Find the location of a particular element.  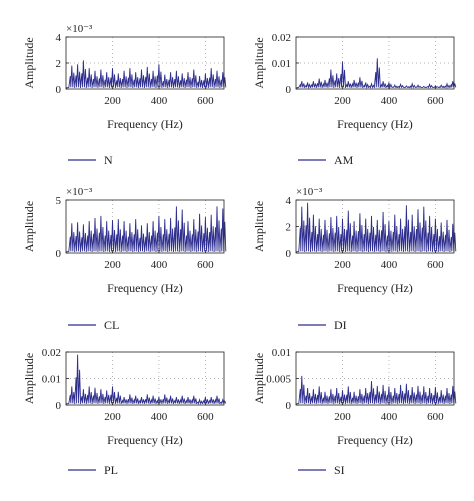

legend-label: DI is located at coordinates (340, 325).